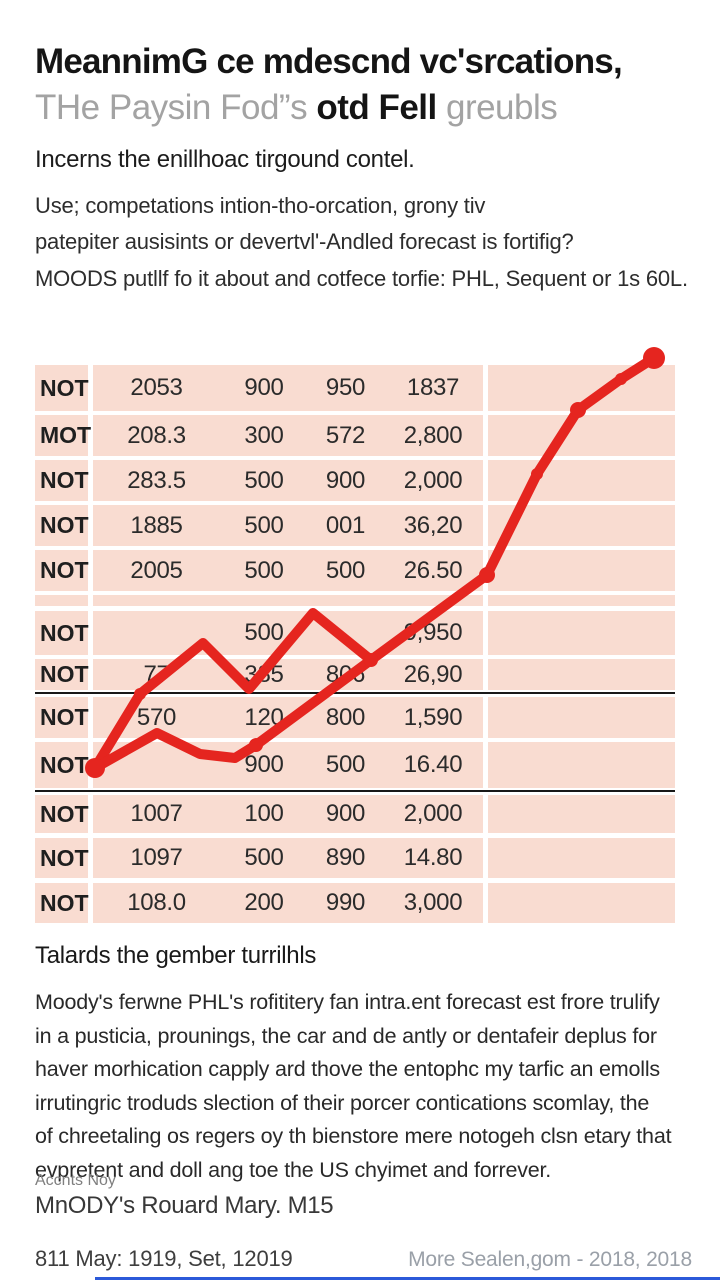  I want to click on table-row: NOT 570 120 800 1,590, so click(355, 717).